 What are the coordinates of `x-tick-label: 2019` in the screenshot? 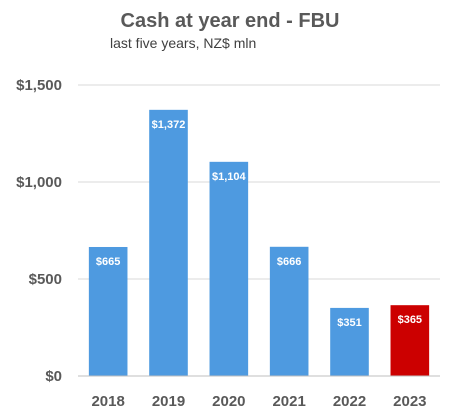 It's located at (168, 401).